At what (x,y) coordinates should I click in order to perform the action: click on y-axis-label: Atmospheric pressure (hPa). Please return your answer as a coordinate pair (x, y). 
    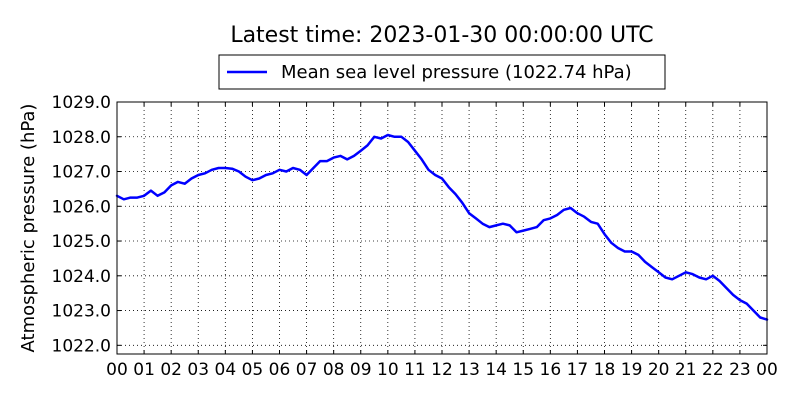
    Looking at the image, I should click on (28, 228).